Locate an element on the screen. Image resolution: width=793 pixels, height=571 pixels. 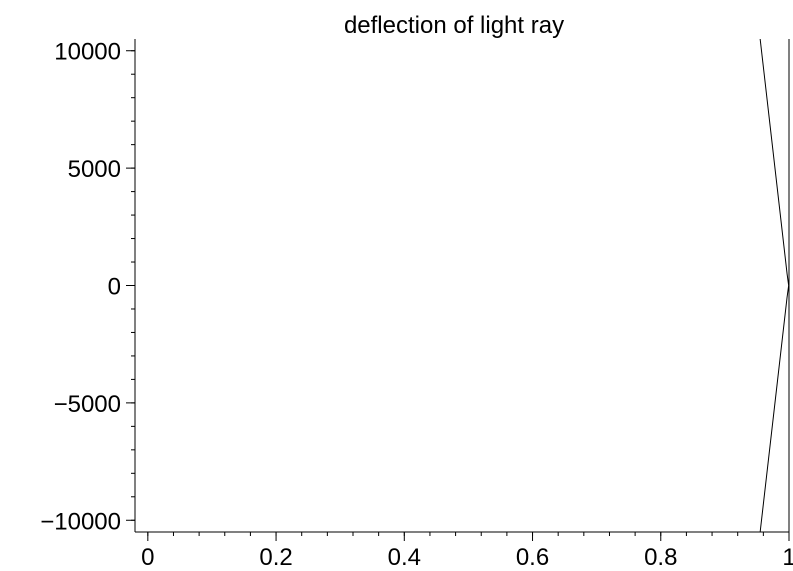
x-tick-label: 0.6 is located at coordinates (532, 557).